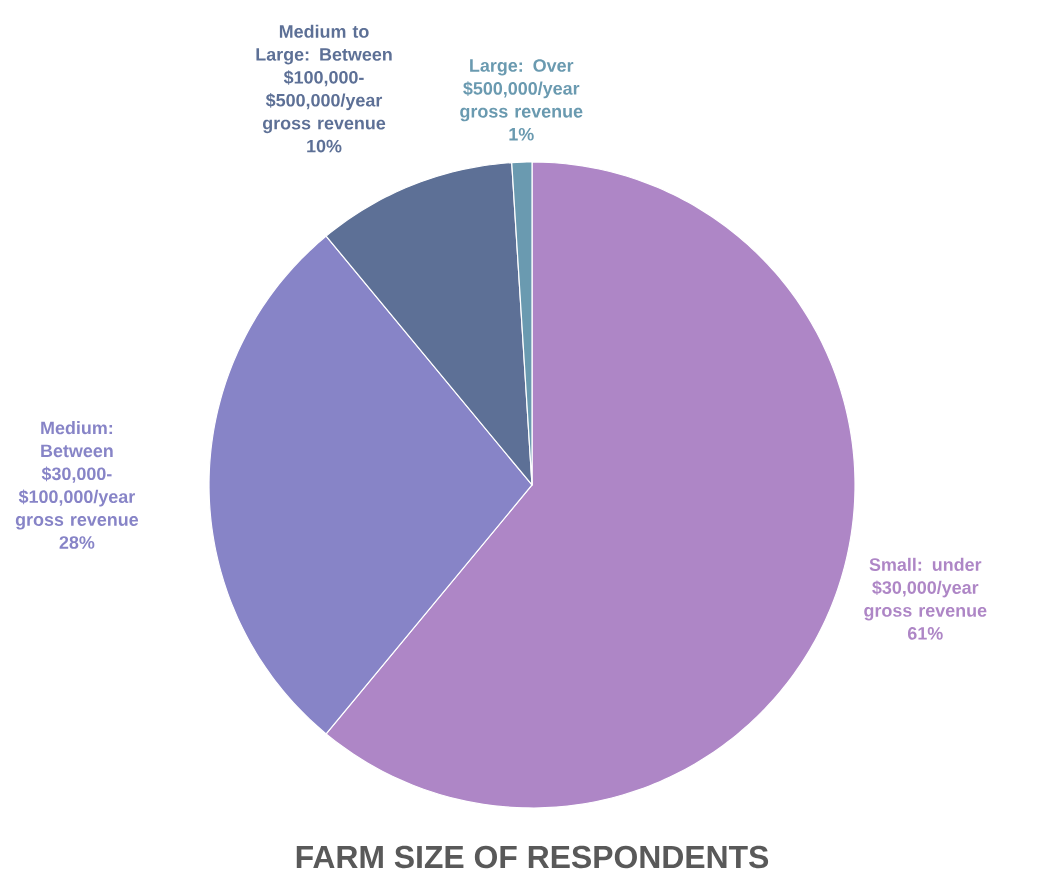  Describe the element at coordinates (324, 79) in the screenshot. I see `slice-label: Medium to Large: Between $100,000-$500,000/year gross revenue` at that location.